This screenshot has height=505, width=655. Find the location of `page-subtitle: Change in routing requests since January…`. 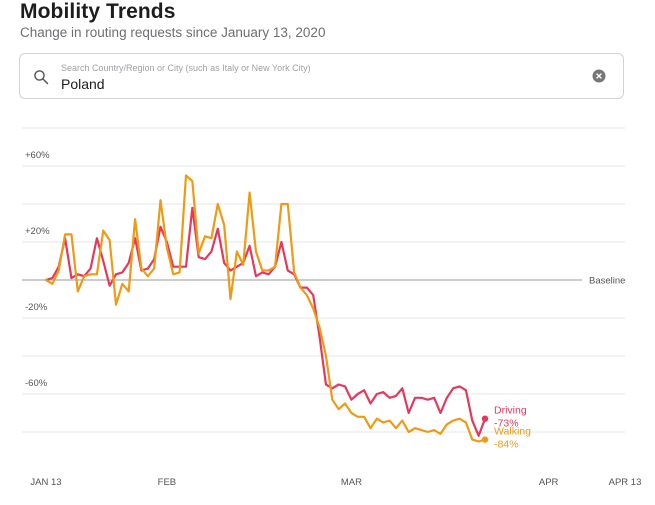

page-subtitle: Change in routing requests since January… is located at coordinates (173, 32).